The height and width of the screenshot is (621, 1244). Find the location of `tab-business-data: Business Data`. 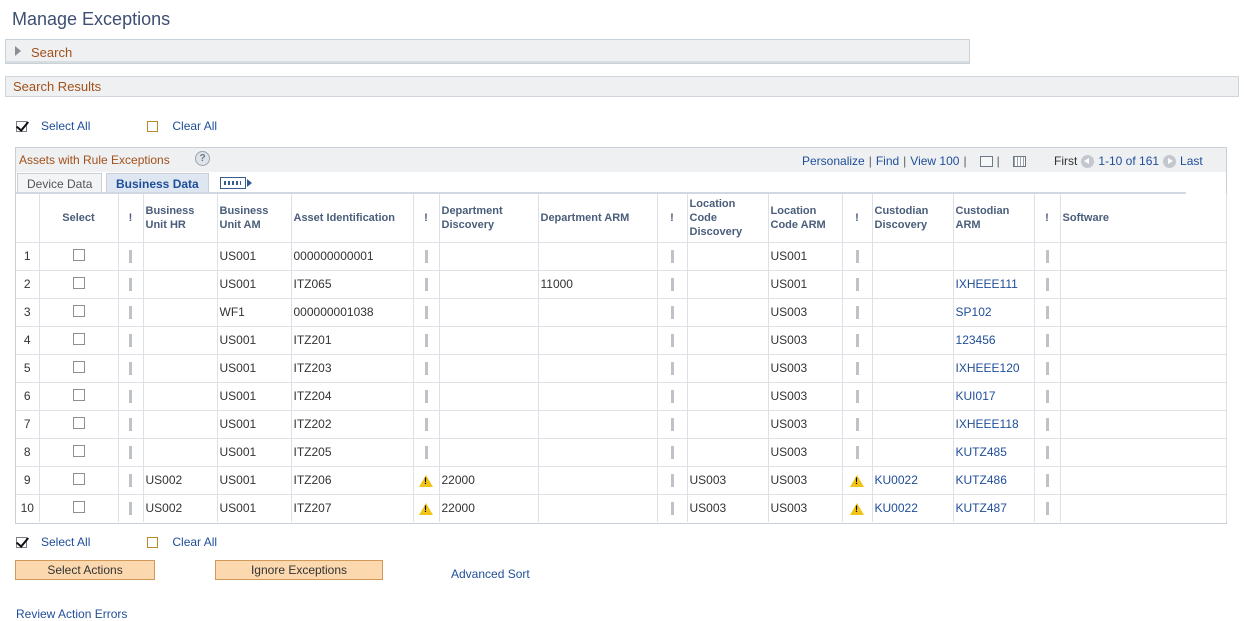

tab-business-data: Business Data is located at coordinates (157, 183).